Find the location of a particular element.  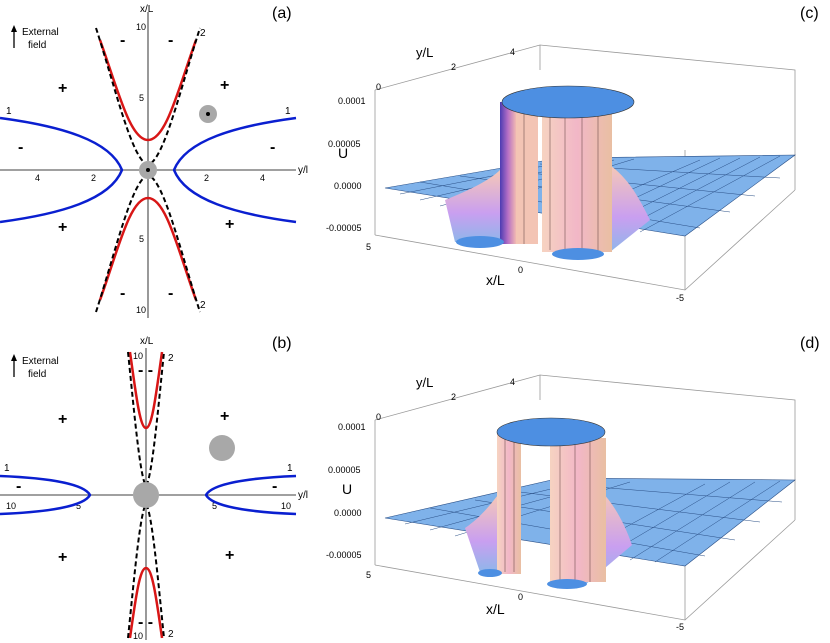

tick: 0.0000 is located at coordinates (348, 513).